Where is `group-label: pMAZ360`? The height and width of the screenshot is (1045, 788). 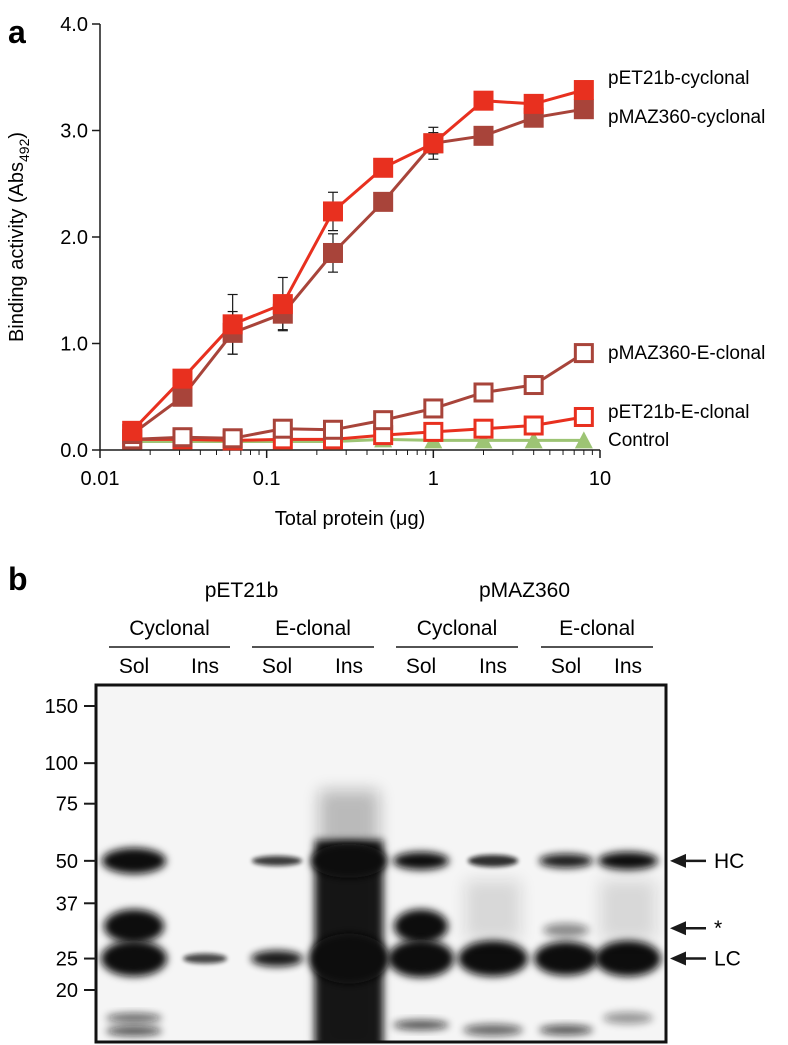
group-label: pMAZ360 is located at coordinates (524, 590).